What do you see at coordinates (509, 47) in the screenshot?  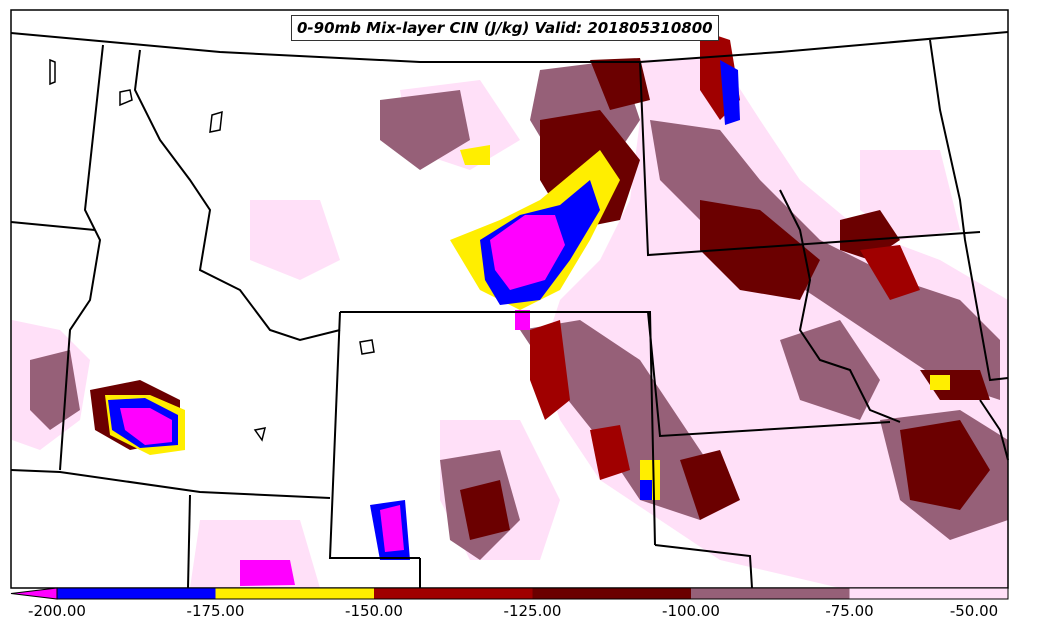 I see `border-canada` at bounding box center [509, 47].